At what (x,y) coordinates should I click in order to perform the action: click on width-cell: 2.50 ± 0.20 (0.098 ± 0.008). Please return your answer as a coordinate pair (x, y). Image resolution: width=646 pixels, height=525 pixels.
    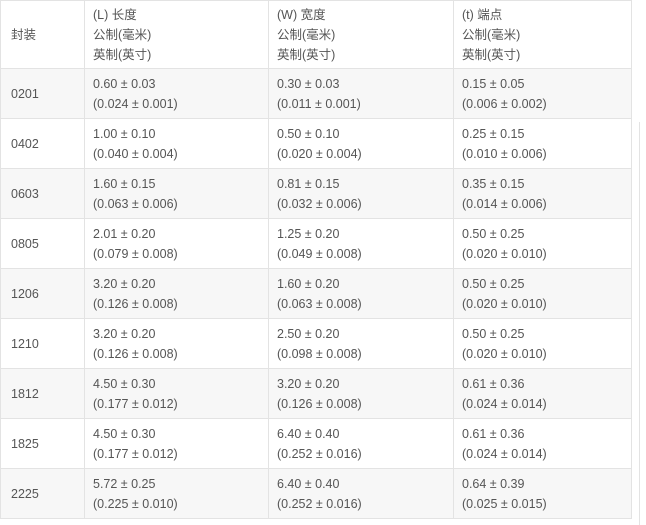
    Looking at the image, I should click on (361, 343).